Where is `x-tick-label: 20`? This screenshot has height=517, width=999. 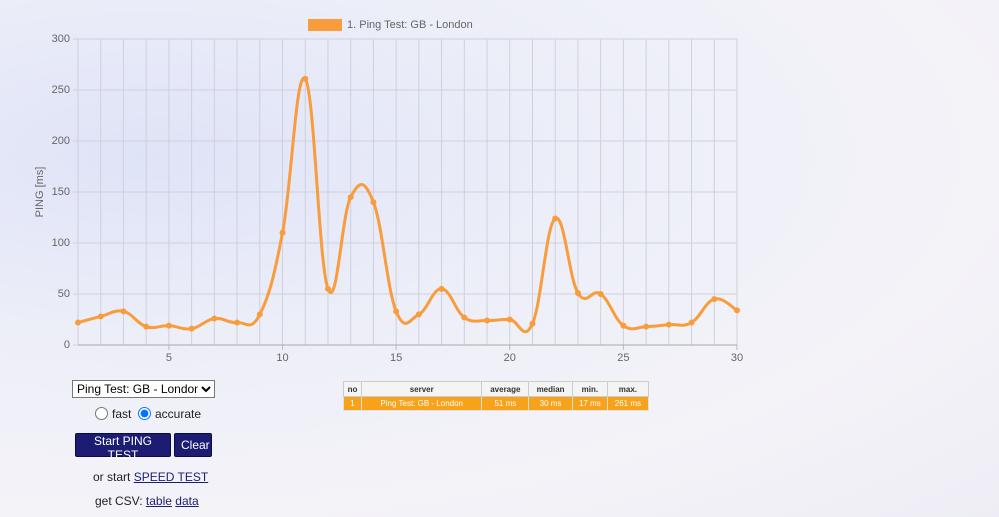
x-tick-label: 20 is located at coordinates (510, 358).